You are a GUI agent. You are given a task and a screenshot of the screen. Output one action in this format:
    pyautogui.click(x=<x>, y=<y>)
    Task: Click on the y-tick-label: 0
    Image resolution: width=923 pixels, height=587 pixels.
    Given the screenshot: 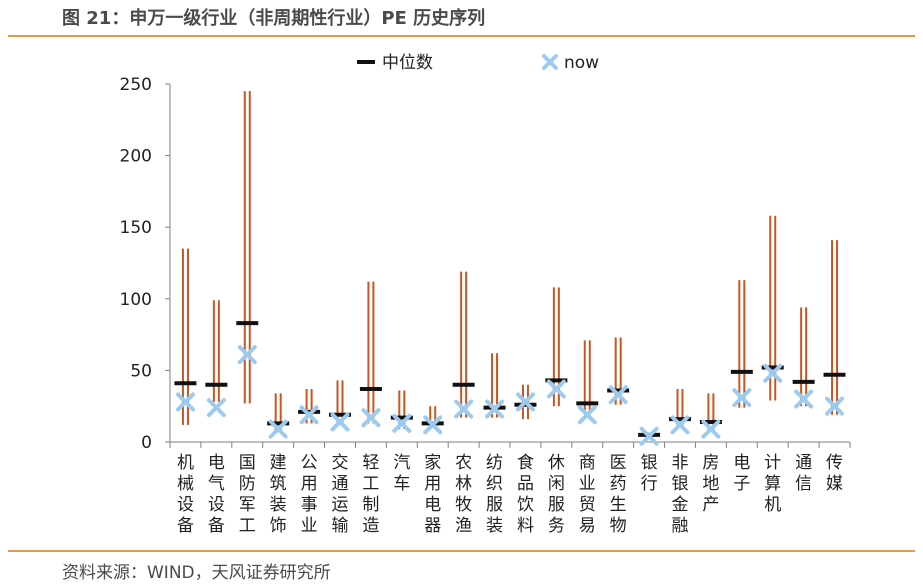 What is the action you would take?
    pyautogui.click(x=146, y=443)
    